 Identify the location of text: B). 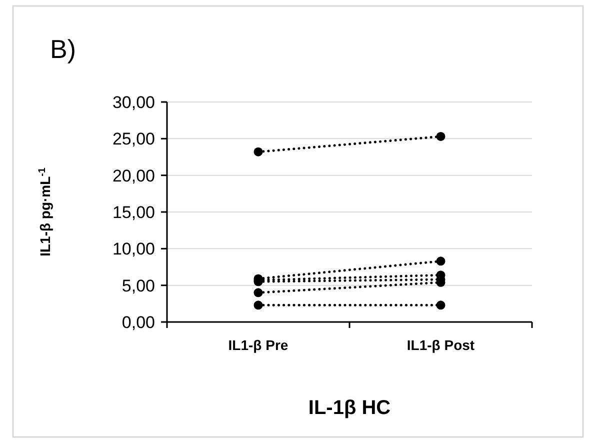
(63, 49).